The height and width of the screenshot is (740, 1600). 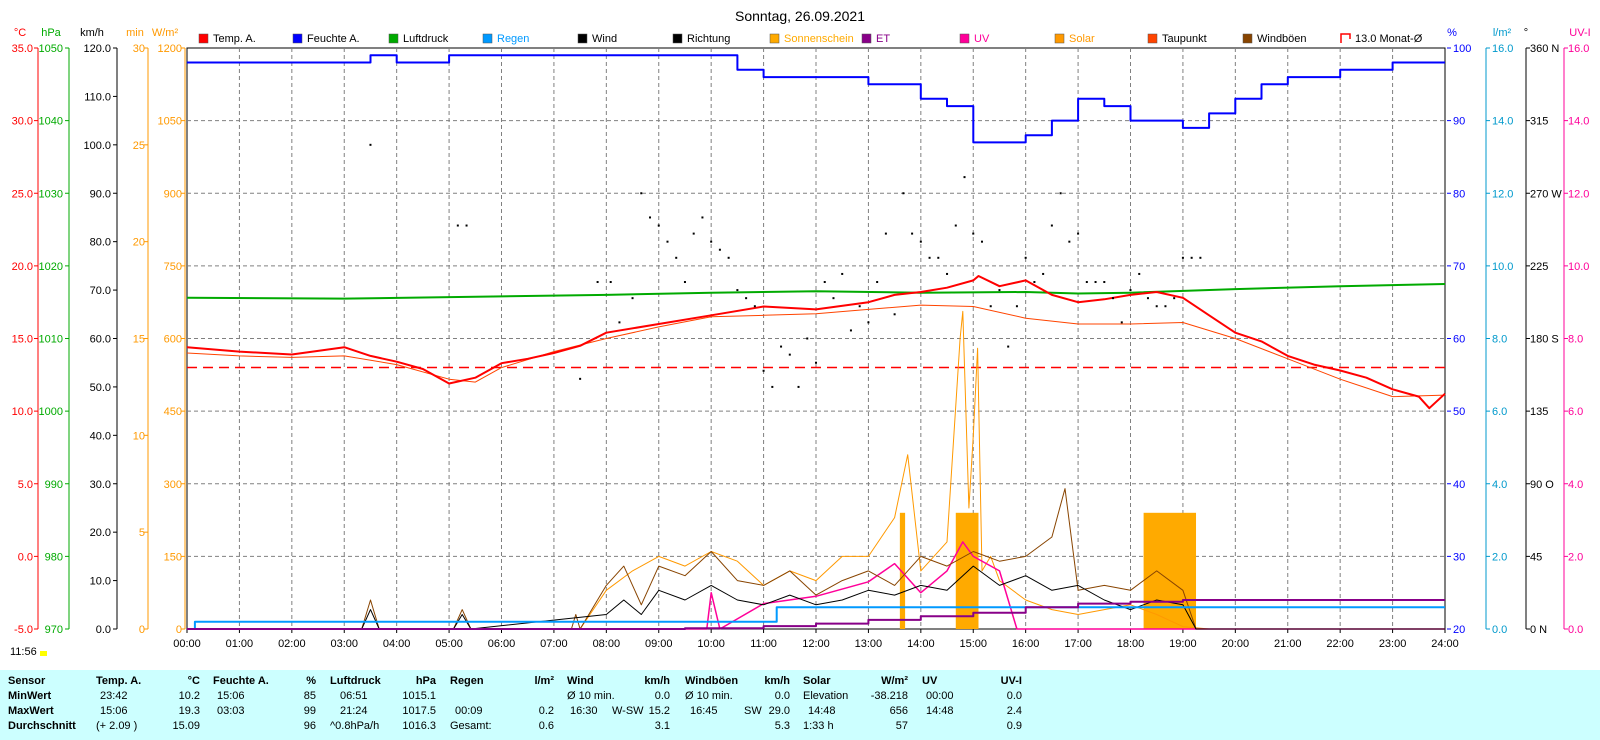 What do you see at coordinates (25, 557) in the screenshot?
I see `left-axis-tick-label: 0.0` at bounding box center [25, 557].